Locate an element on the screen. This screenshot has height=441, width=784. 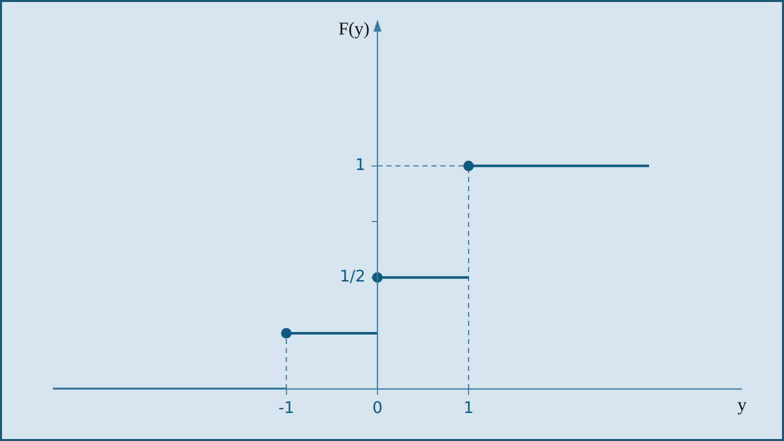
x-axis-title: y is located at coordinates (742, 404).